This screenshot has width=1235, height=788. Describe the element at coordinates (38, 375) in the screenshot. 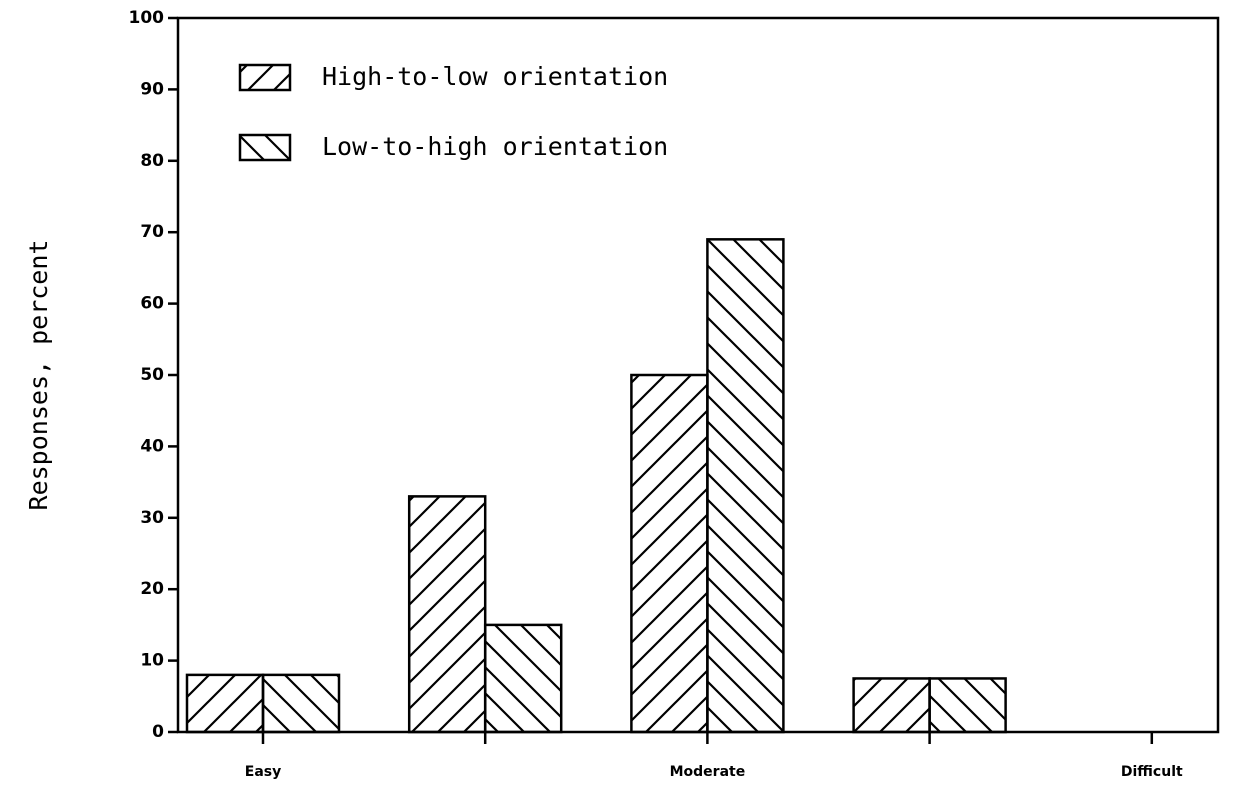

I see `y-axis-label: Responses, percent` at that location.